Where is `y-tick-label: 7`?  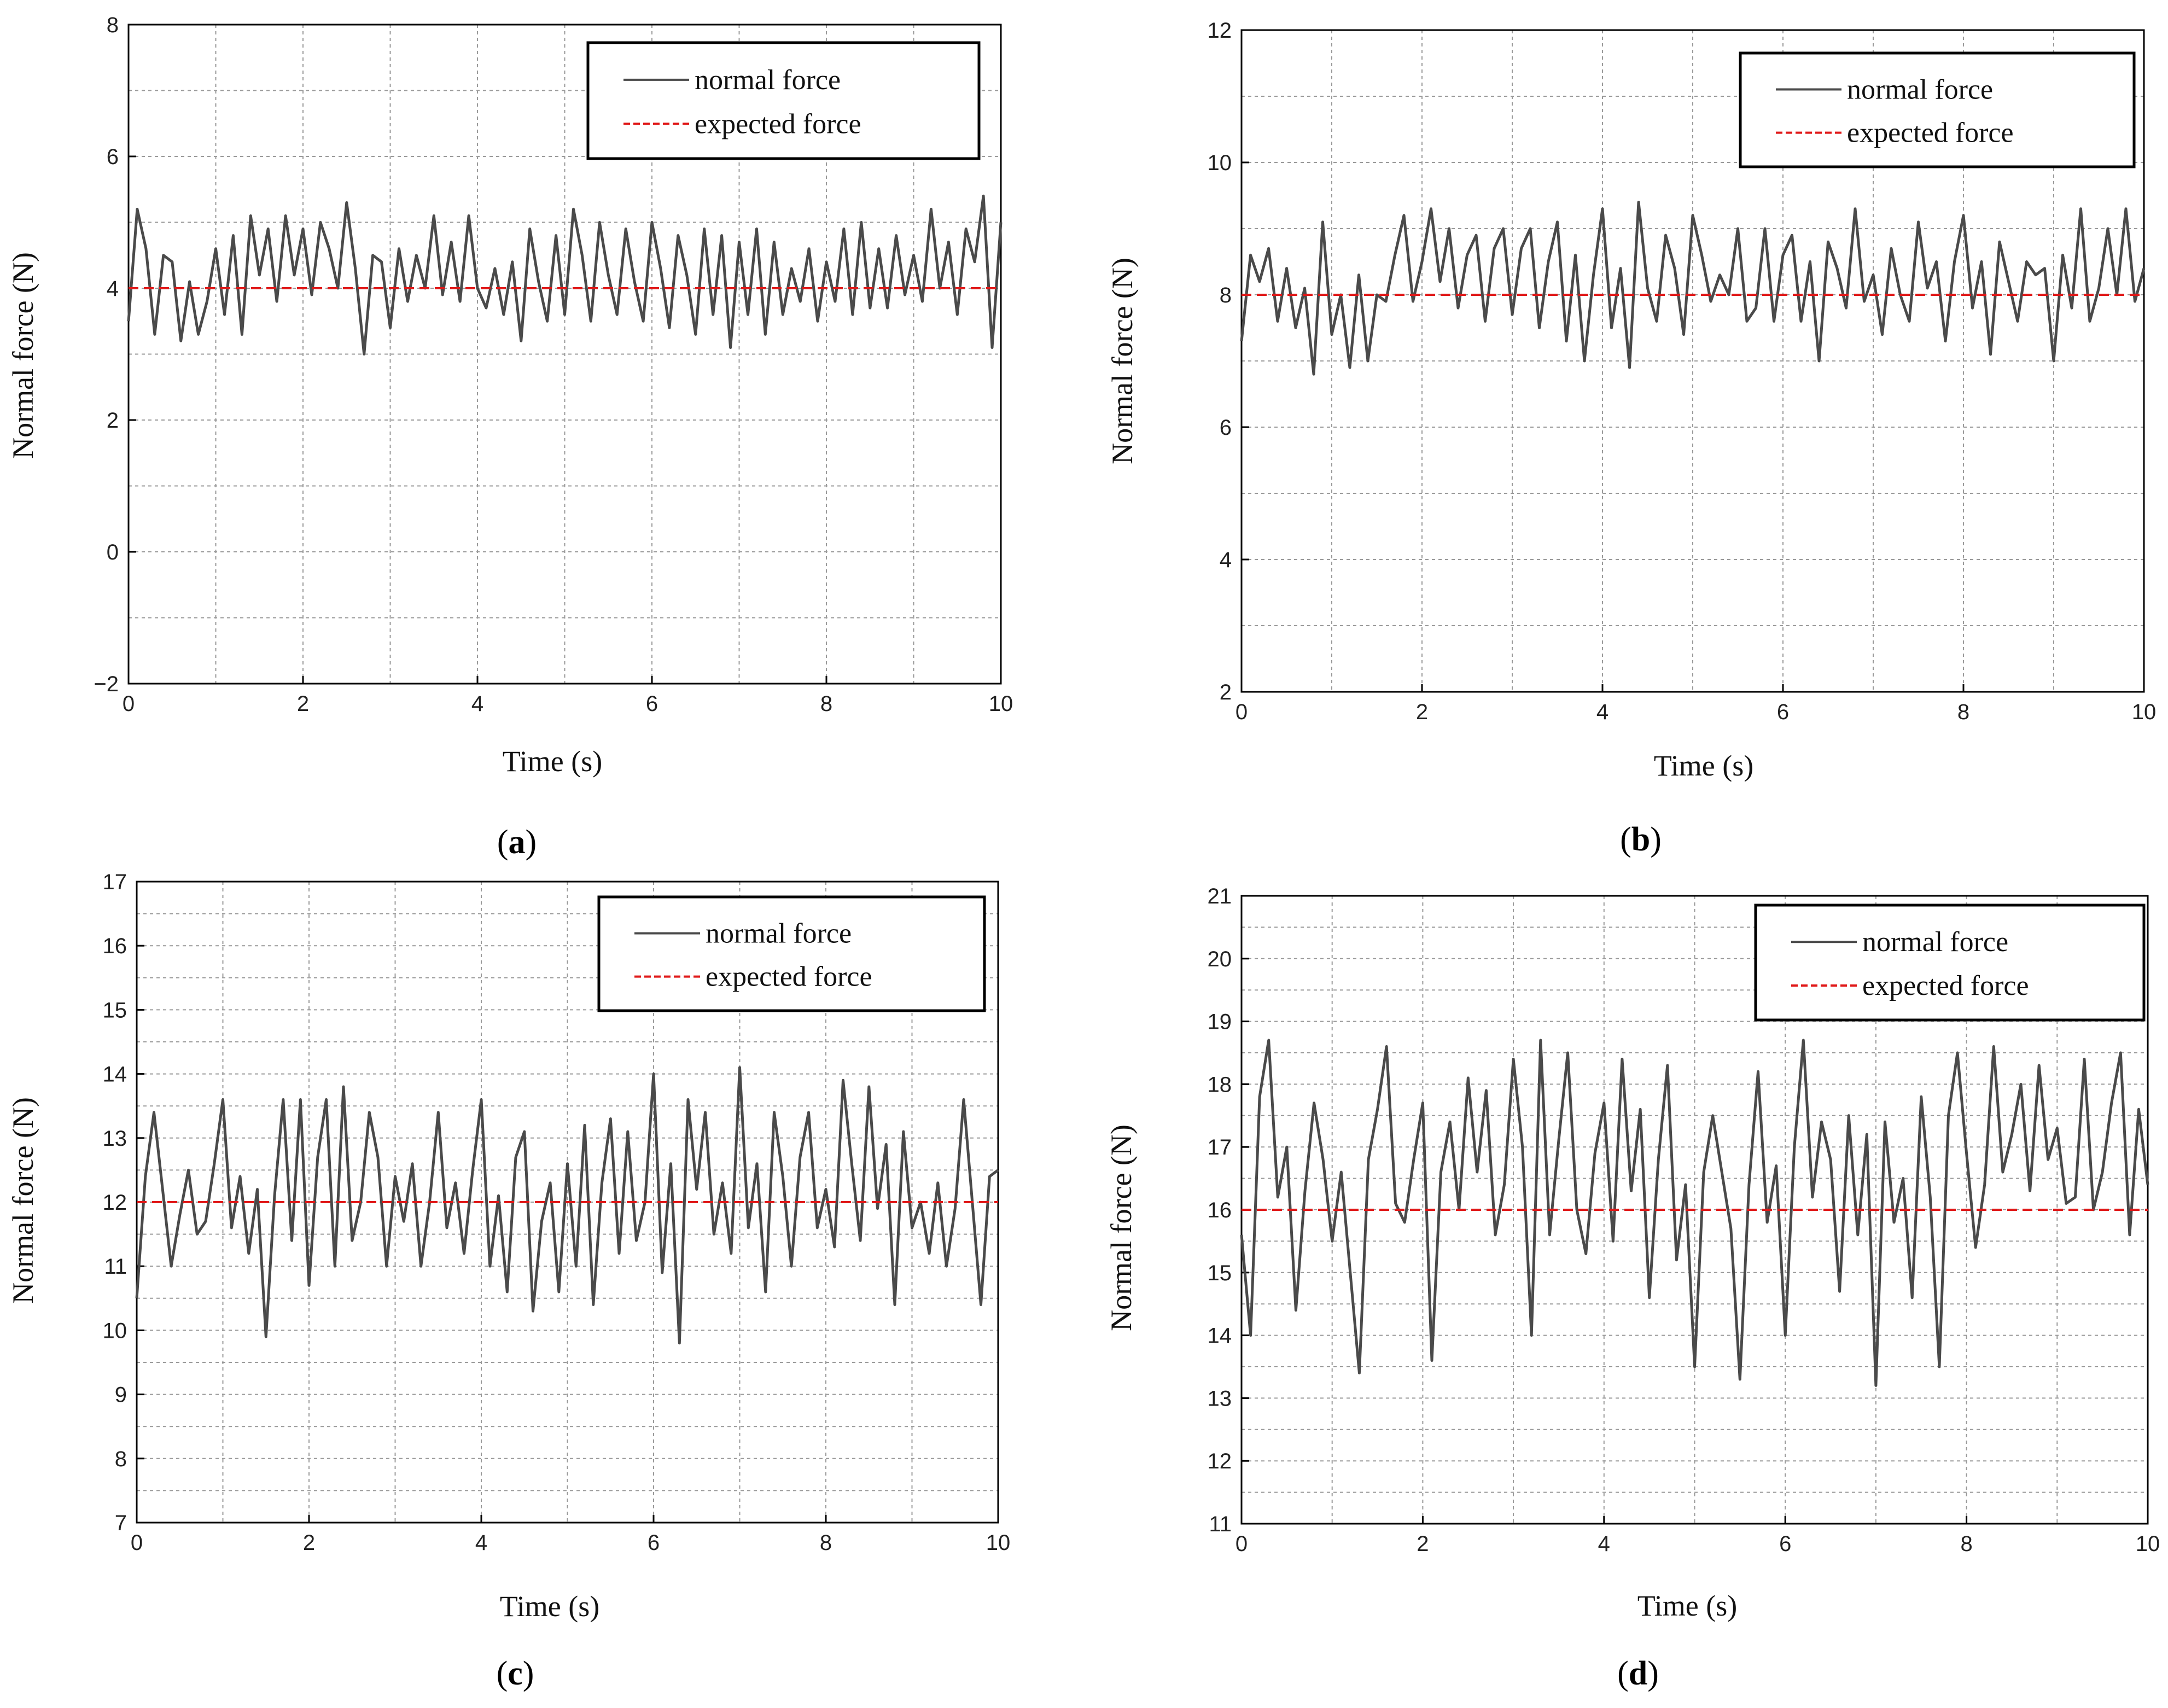 y-tick-label: 7 is located at coordinates (121, 1523).